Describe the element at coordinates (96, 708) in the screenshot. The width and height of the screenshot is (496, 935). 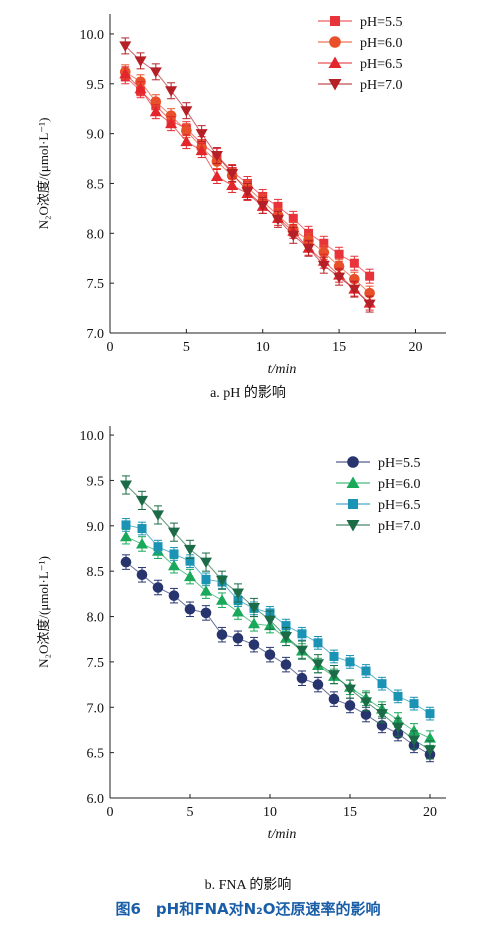
I see `chart-b-ytick-label: 7.0` at that location.